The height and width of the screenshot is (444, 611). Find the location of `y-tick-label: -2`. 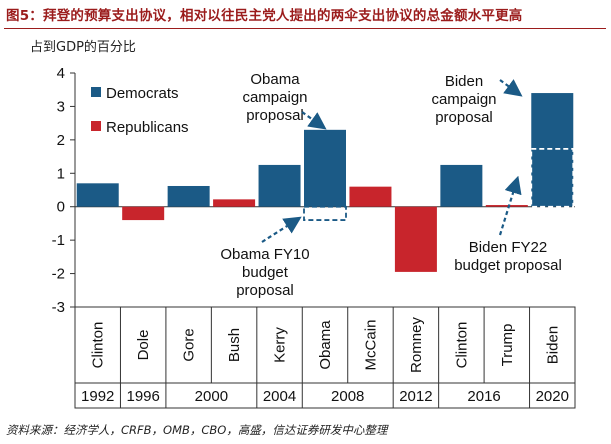

y-tick-label: -2 is located at coordinates (58, 274).